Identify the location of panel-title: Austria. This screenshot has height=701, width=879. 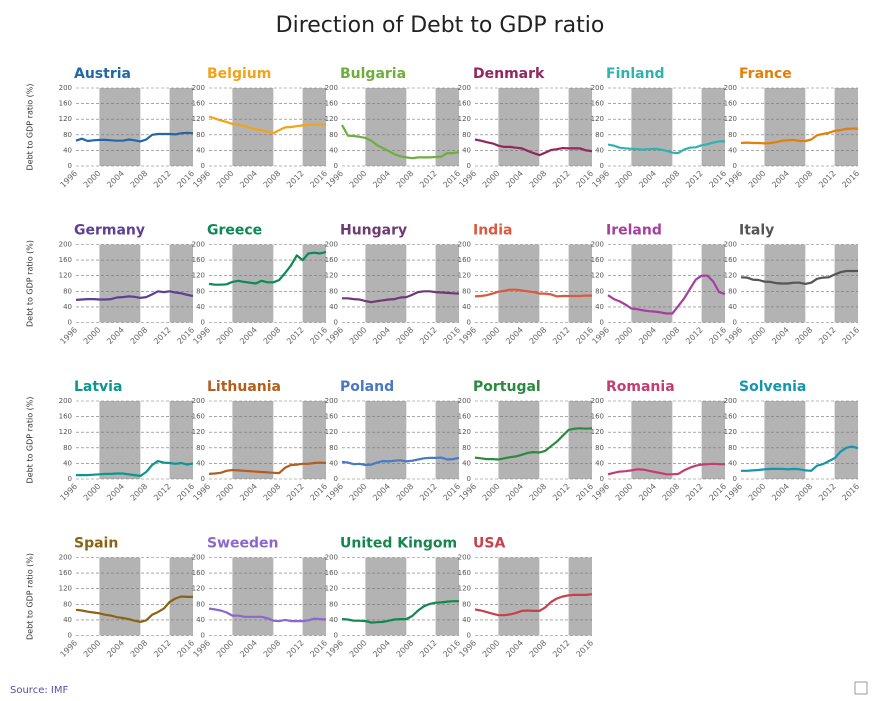
(102, 74).